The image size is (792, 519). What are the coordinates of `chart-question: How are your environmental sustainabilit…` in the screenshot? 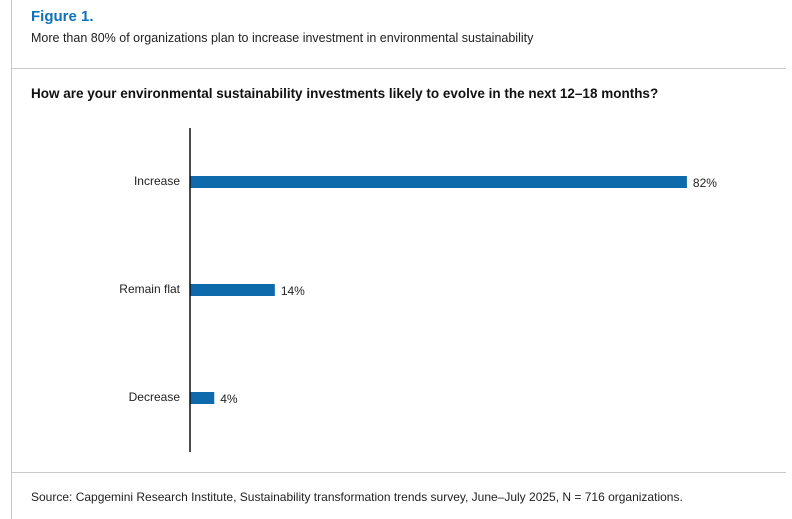 It's located at (345, 93).